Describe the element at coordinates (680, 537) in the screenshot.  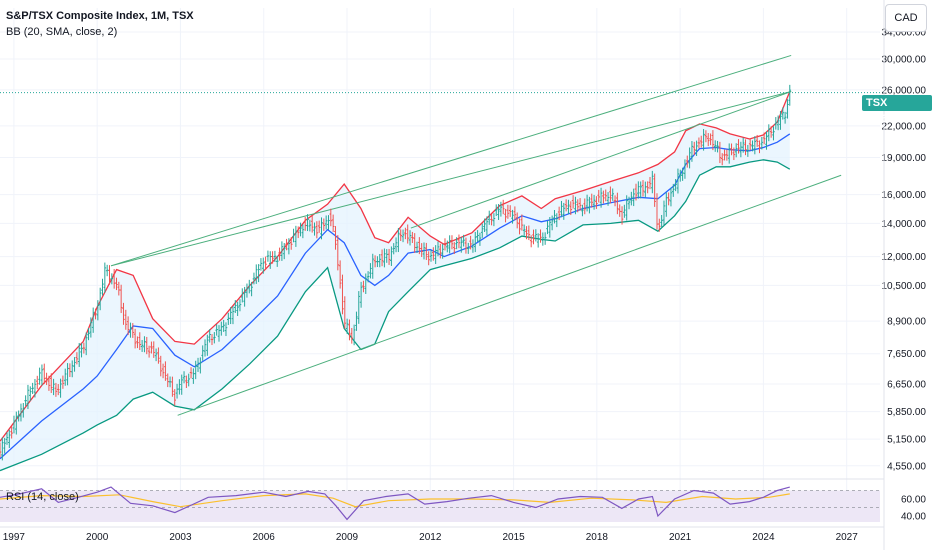
I see `x-tick-label: 2021` at that location.